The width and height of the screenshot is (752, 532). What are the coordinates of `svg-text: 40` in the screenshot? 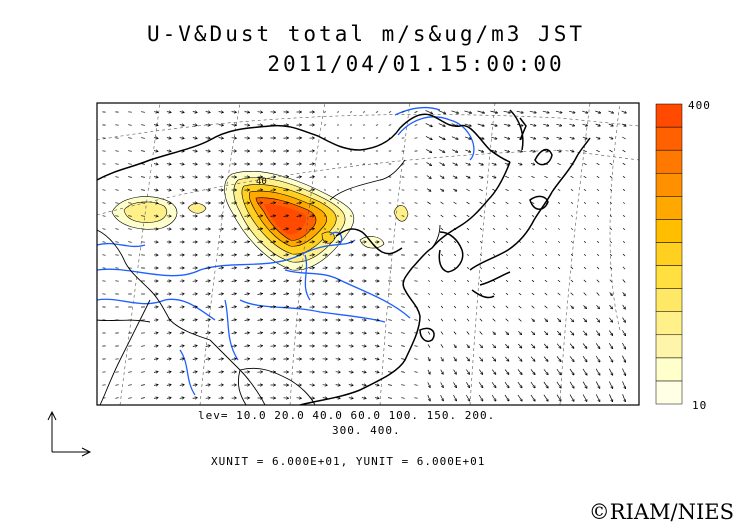 It's located at (261, 182).